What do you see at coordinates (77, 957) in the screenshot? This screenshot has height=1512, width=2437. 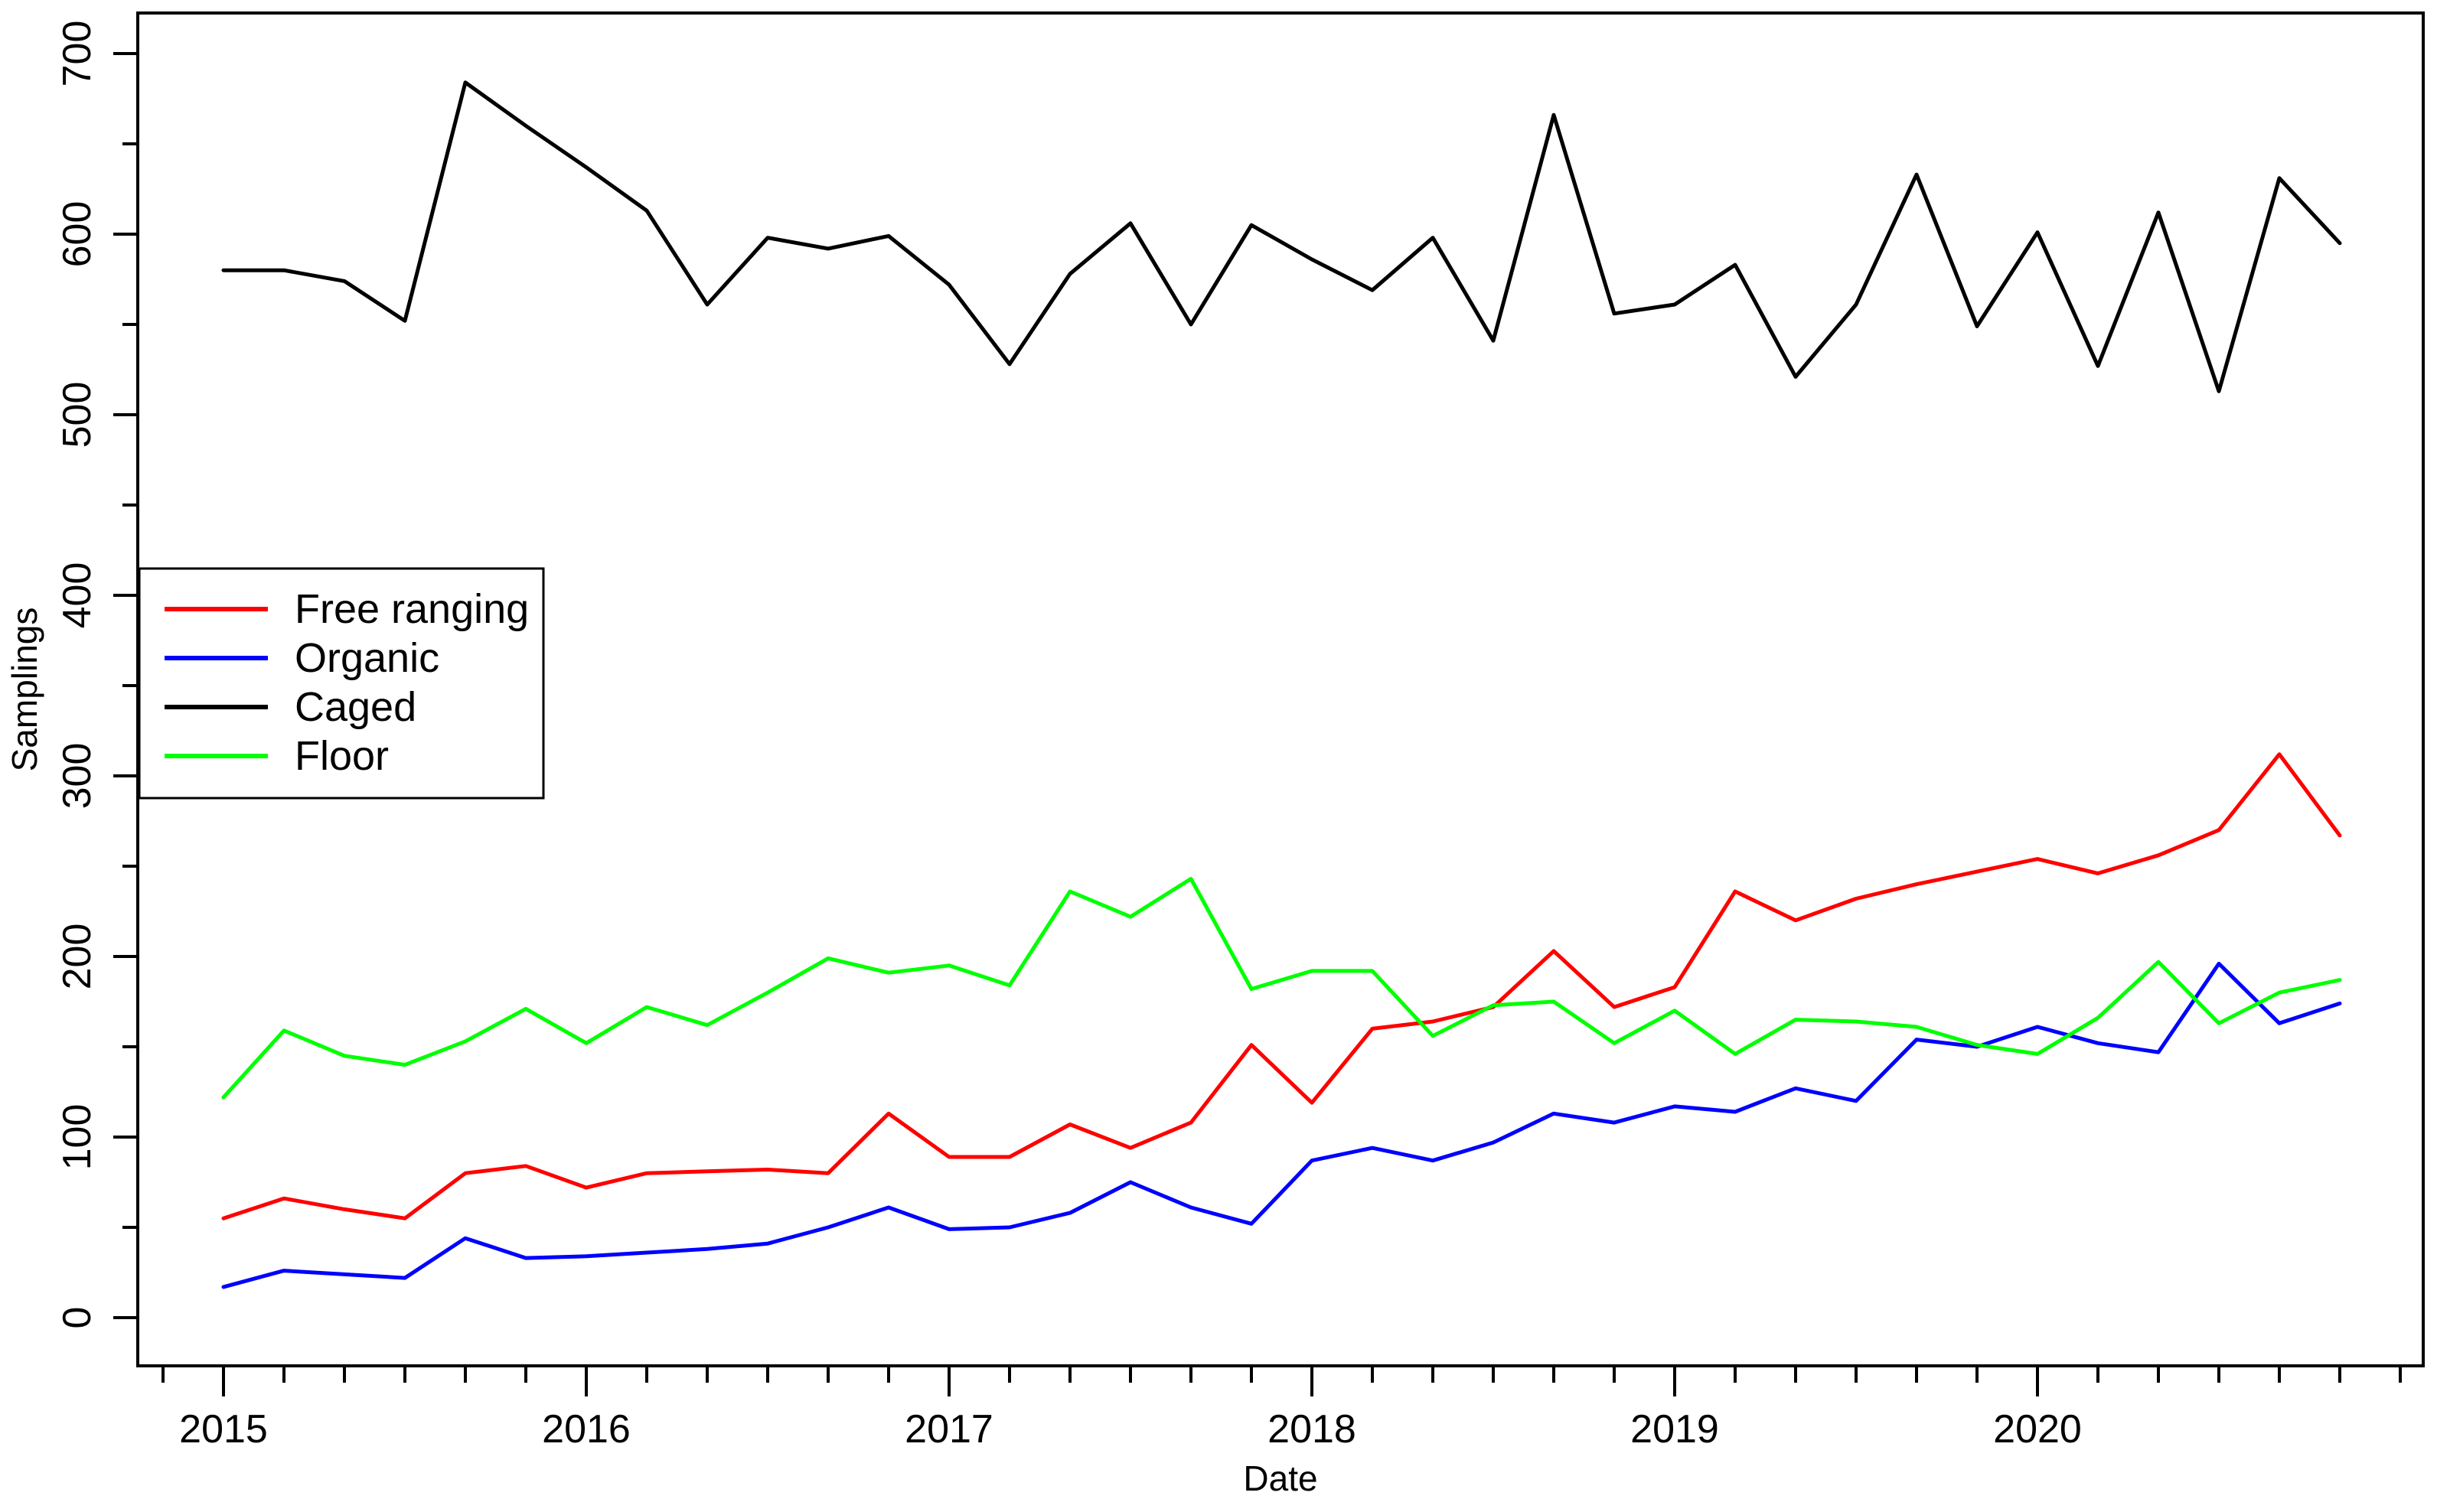 I see `y-tick-label: 200` at bounding box center [77, 957].